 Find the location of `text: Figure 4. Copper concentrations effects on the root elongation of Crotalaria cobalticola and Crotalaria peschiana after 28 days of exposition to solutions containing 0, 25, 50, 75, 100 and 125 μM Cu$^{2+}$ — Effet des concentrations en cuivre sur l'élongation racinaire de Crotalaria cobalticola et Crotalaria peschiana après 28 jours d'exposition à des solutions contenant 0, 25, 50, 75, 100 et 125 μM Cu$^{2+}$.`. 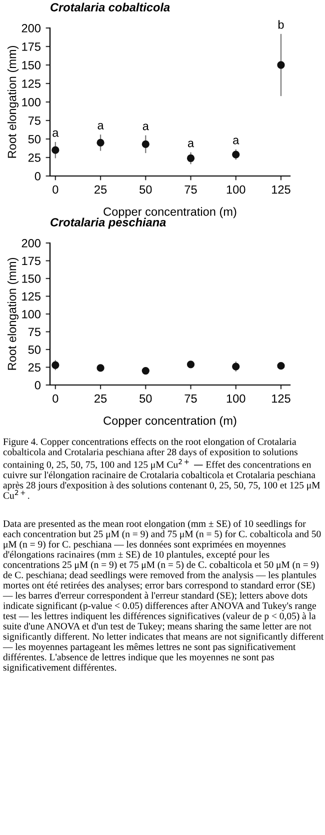

text: Figure 4. Copper concentrations effects on the root elongation of Crotalaria cobalticola and Crotalaria peschiana after 28 days of exposition to solutions containing 0, 25, 50, 75, 100 and 125 μM Cu$^{2+}$ — Effet des concentrations en cuivre sur l'élongation racinaire de Crotalaria cobalticola et Crotalaria peschiana après 28 jours d'exposition à des solutions contenant 0, 25, 50, 75, 100 et 125 μM Cu$^{2+}$. is located at coordinates (161, 468).